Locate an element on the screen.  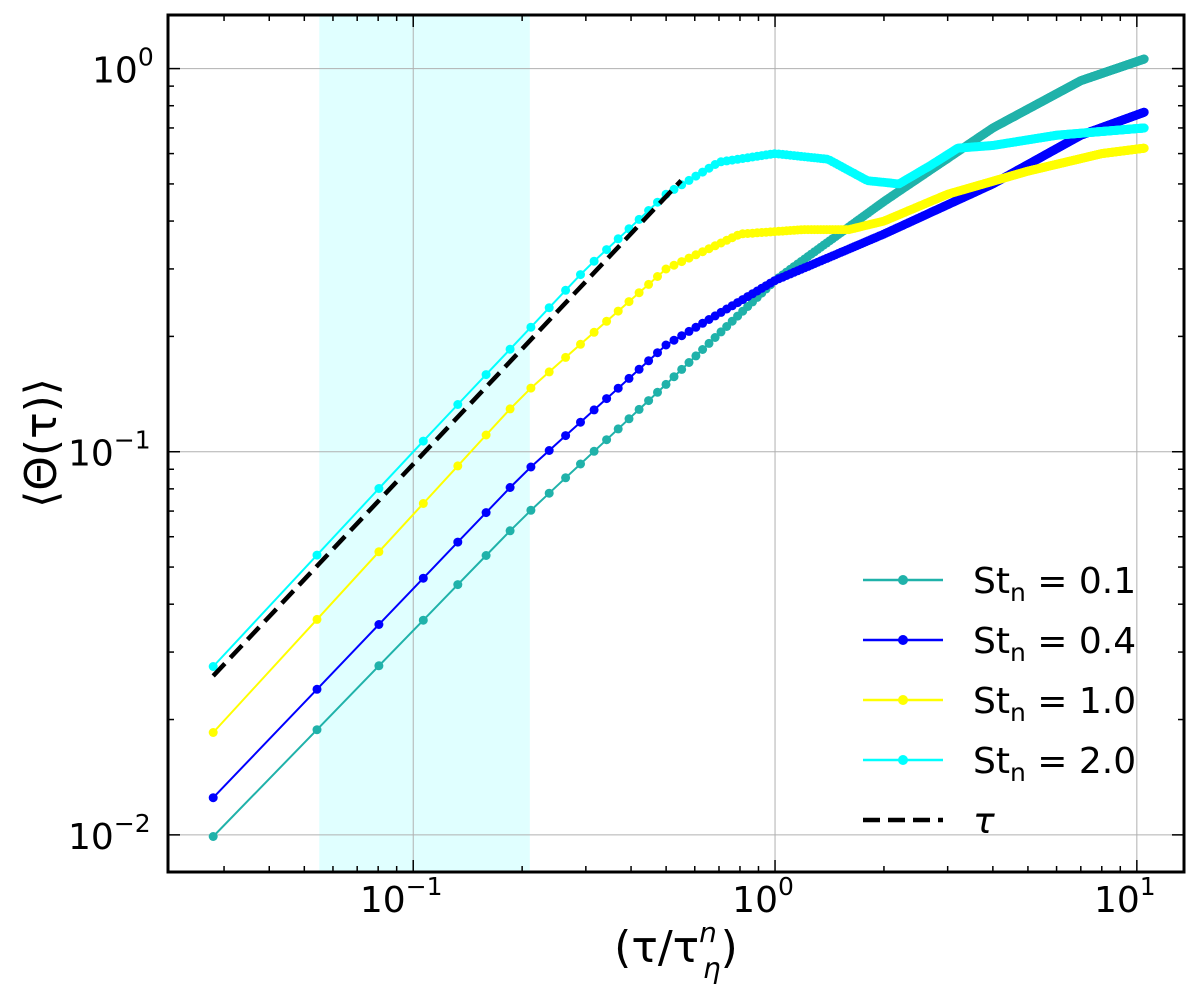
legend-label-value: = 1.0 is located at coordinates (1081, 701).